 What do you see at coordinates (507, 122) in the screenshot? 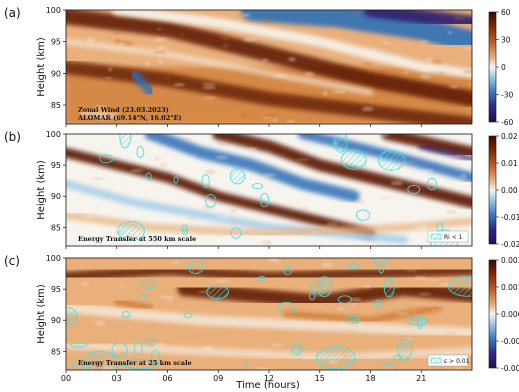
I see `colorbar-tick-label: -60` at bounding box center [507, 122].